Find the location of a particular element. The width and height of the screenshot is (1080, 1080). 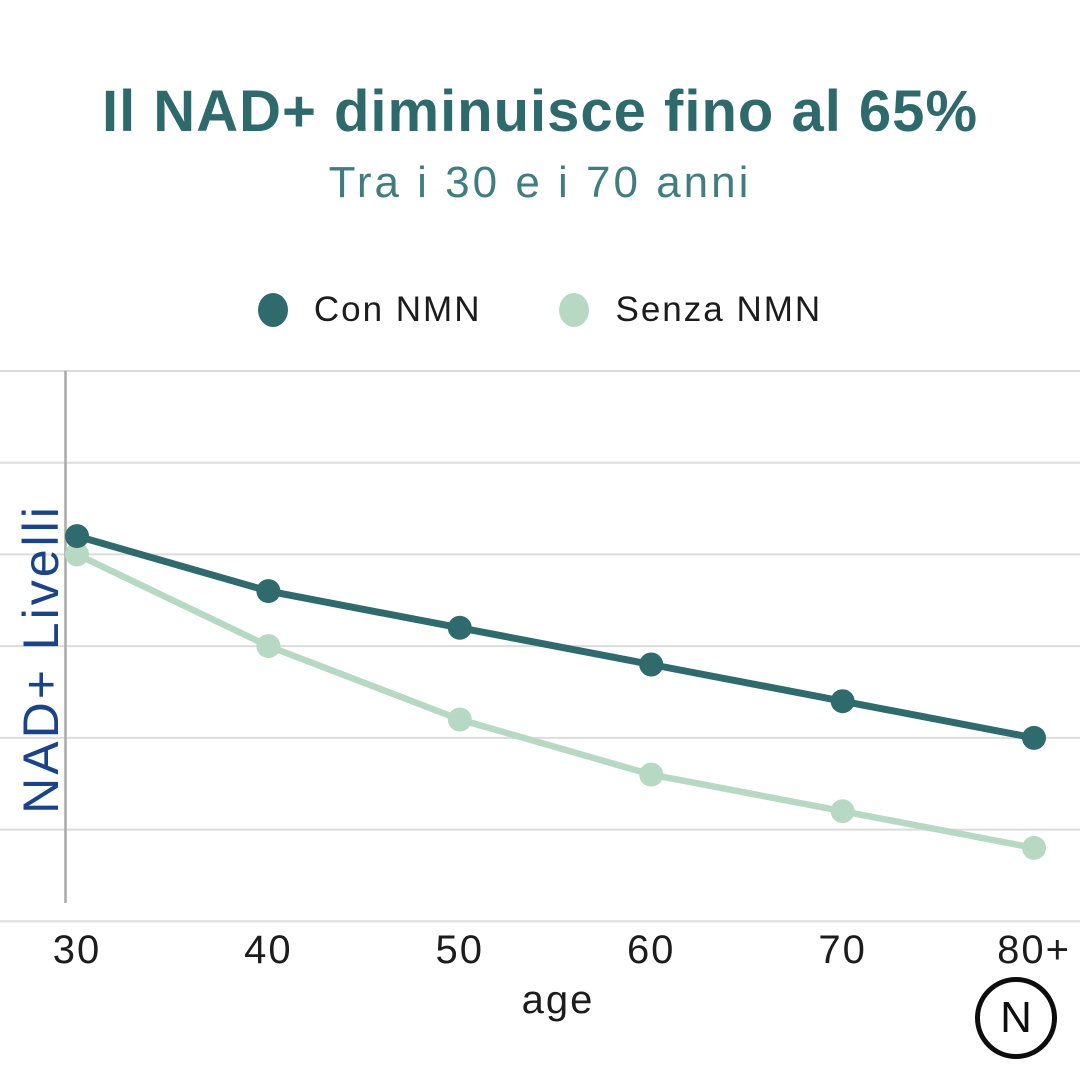

y-axis-label: NAD+ Livelli is located at coordinates (41, 659).